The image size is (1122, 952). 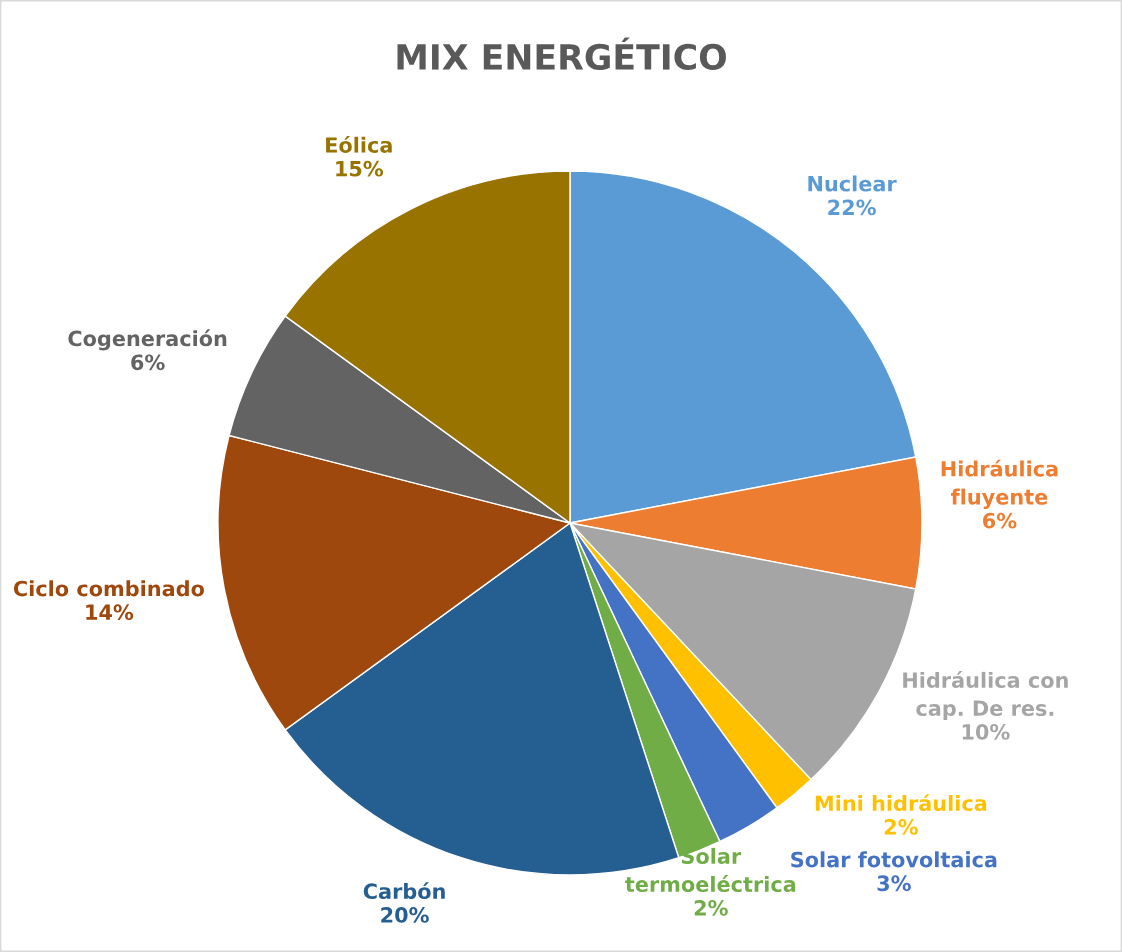 What do you see at coordinates (359, 144) in the screenshot?
I see `slice-label: Eólica` at bounding box center [359, 144].